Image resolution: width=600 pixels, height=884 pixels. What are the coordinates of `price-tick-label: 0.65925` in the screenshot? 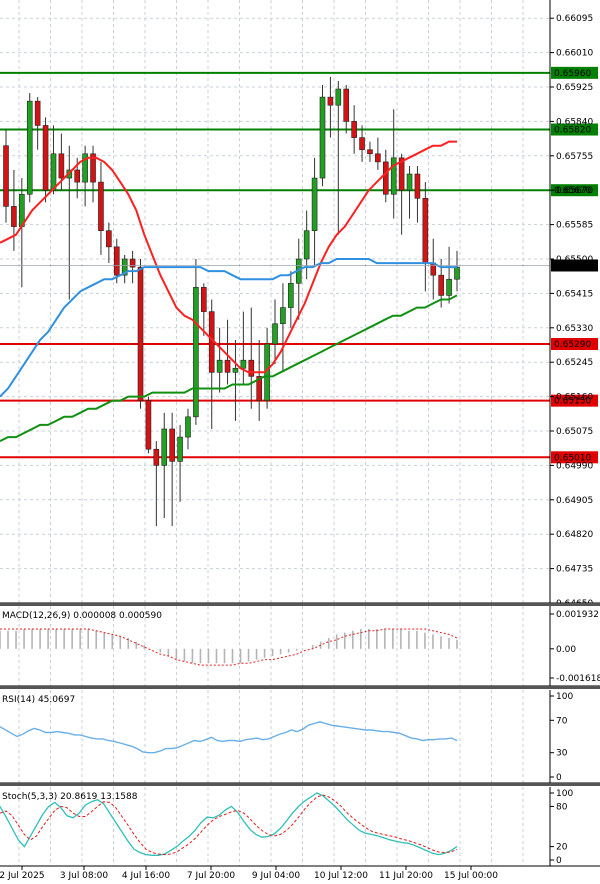 It's located at (574, 88).